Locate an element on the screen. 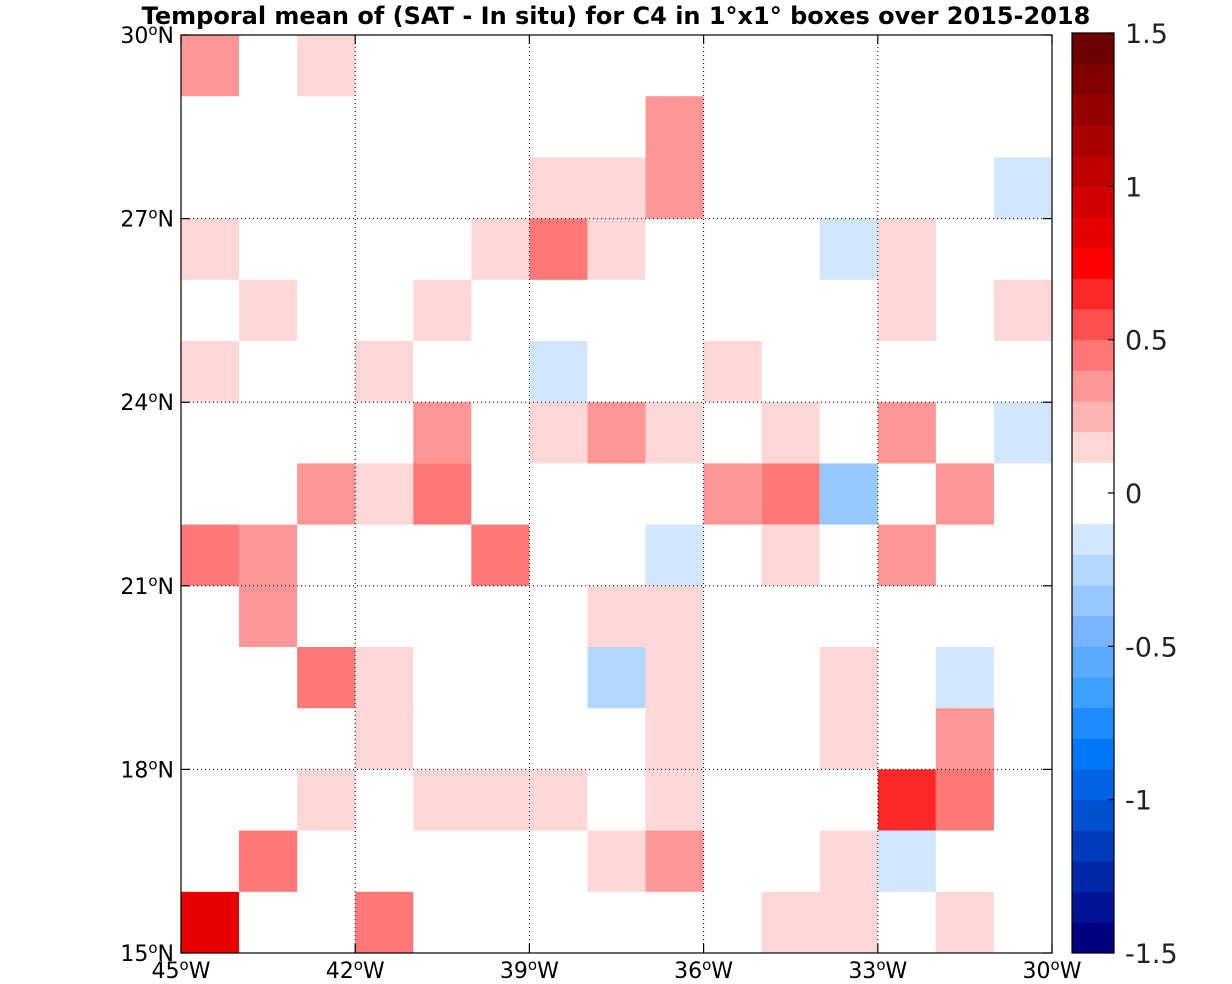 Image resolution: width=1232 pixels, height=984 pixels. colorbar-tick-label: -1 is located at coordinates (1138, 801).